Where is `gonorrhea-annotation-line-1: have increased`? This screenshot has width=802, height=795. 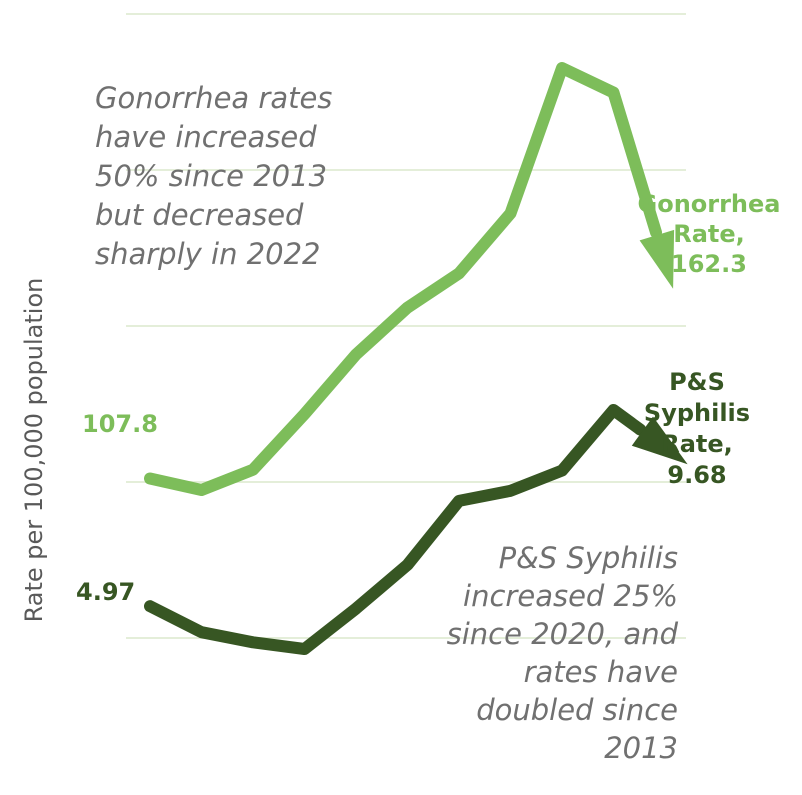
gonorrhea-annotation-line-1: have increased is located at coordinates (206, 137).